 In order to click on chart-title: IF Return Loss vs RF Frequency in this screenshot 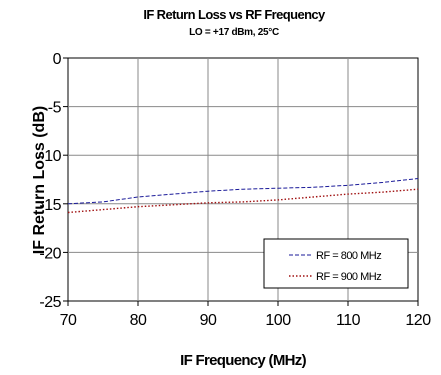, I will do `click(234, 14)`.